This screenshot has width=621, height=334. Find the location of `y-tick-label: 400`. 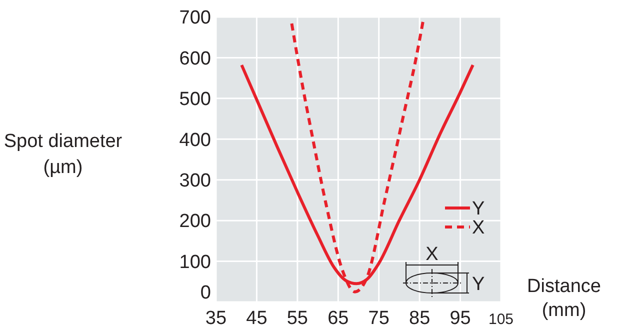

y-tick-label: 400 is located at coordinates (195, 140).